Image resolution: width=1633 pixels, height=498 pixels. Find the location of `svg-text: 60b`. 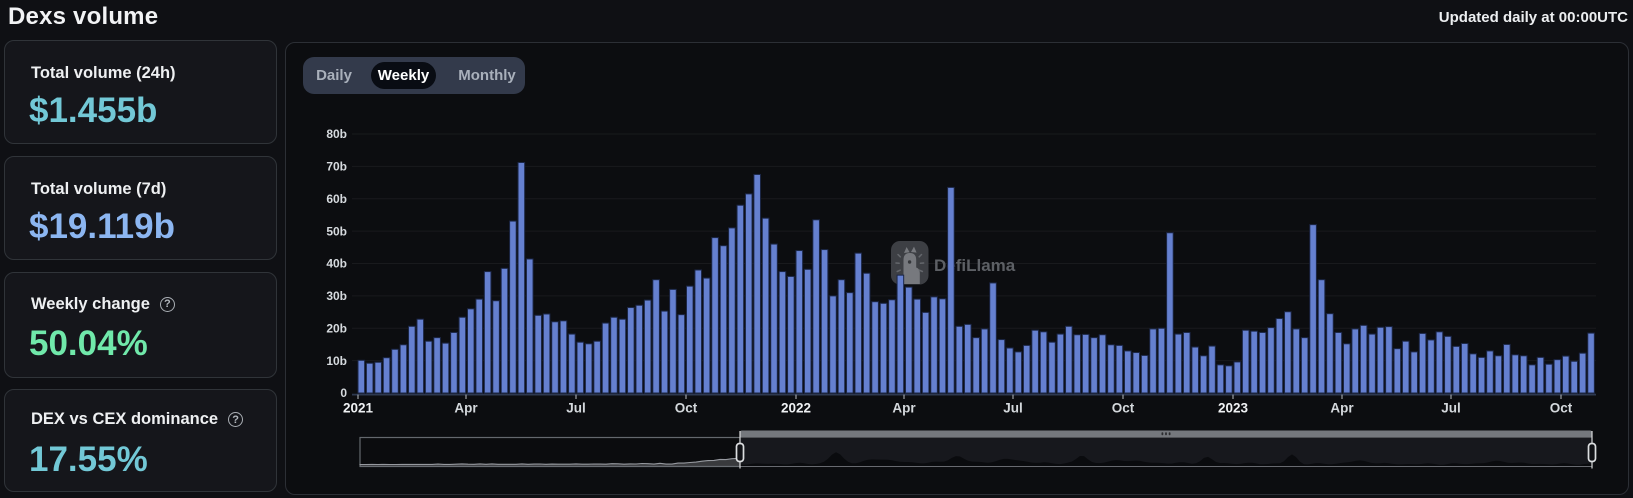

svg-text: 60b is located at coordinates (336, 199).